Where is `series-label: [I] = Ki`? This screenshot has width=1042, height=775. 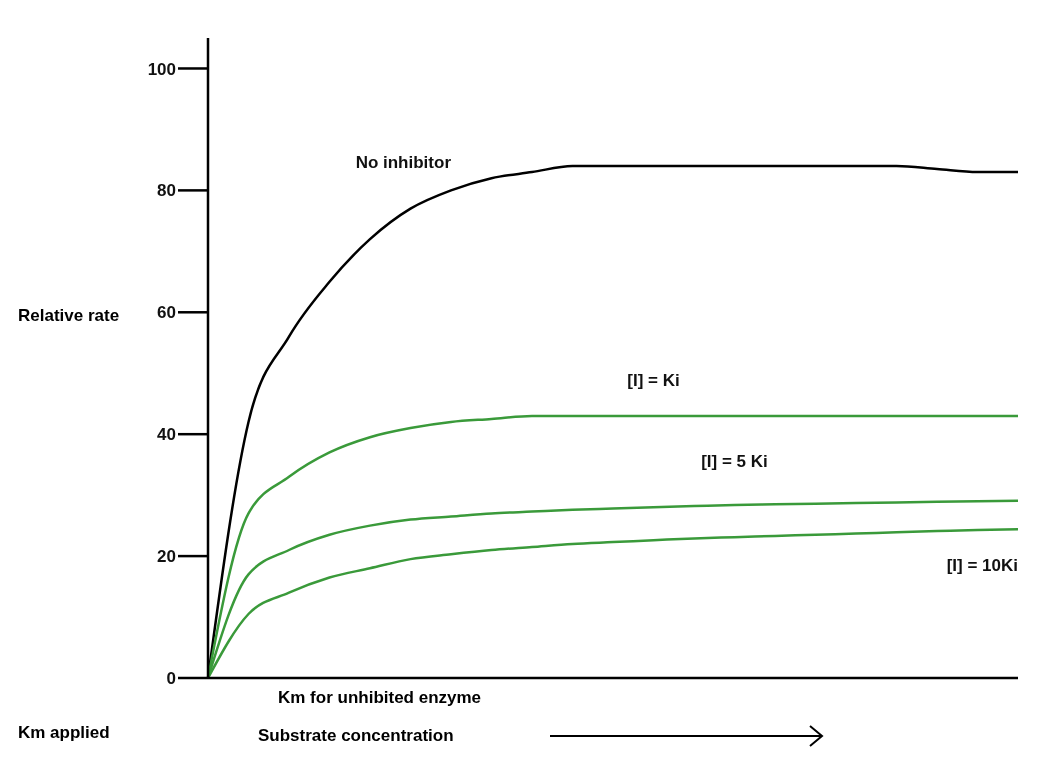
series-label: [I] = Ki is located at coordinates (653, 380).